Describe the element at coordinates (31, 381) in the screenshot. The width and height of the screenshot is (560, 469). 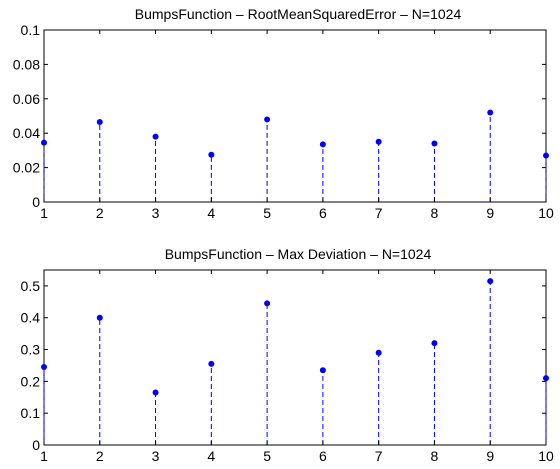
I see `y-tick-label: 0.2` at that location.